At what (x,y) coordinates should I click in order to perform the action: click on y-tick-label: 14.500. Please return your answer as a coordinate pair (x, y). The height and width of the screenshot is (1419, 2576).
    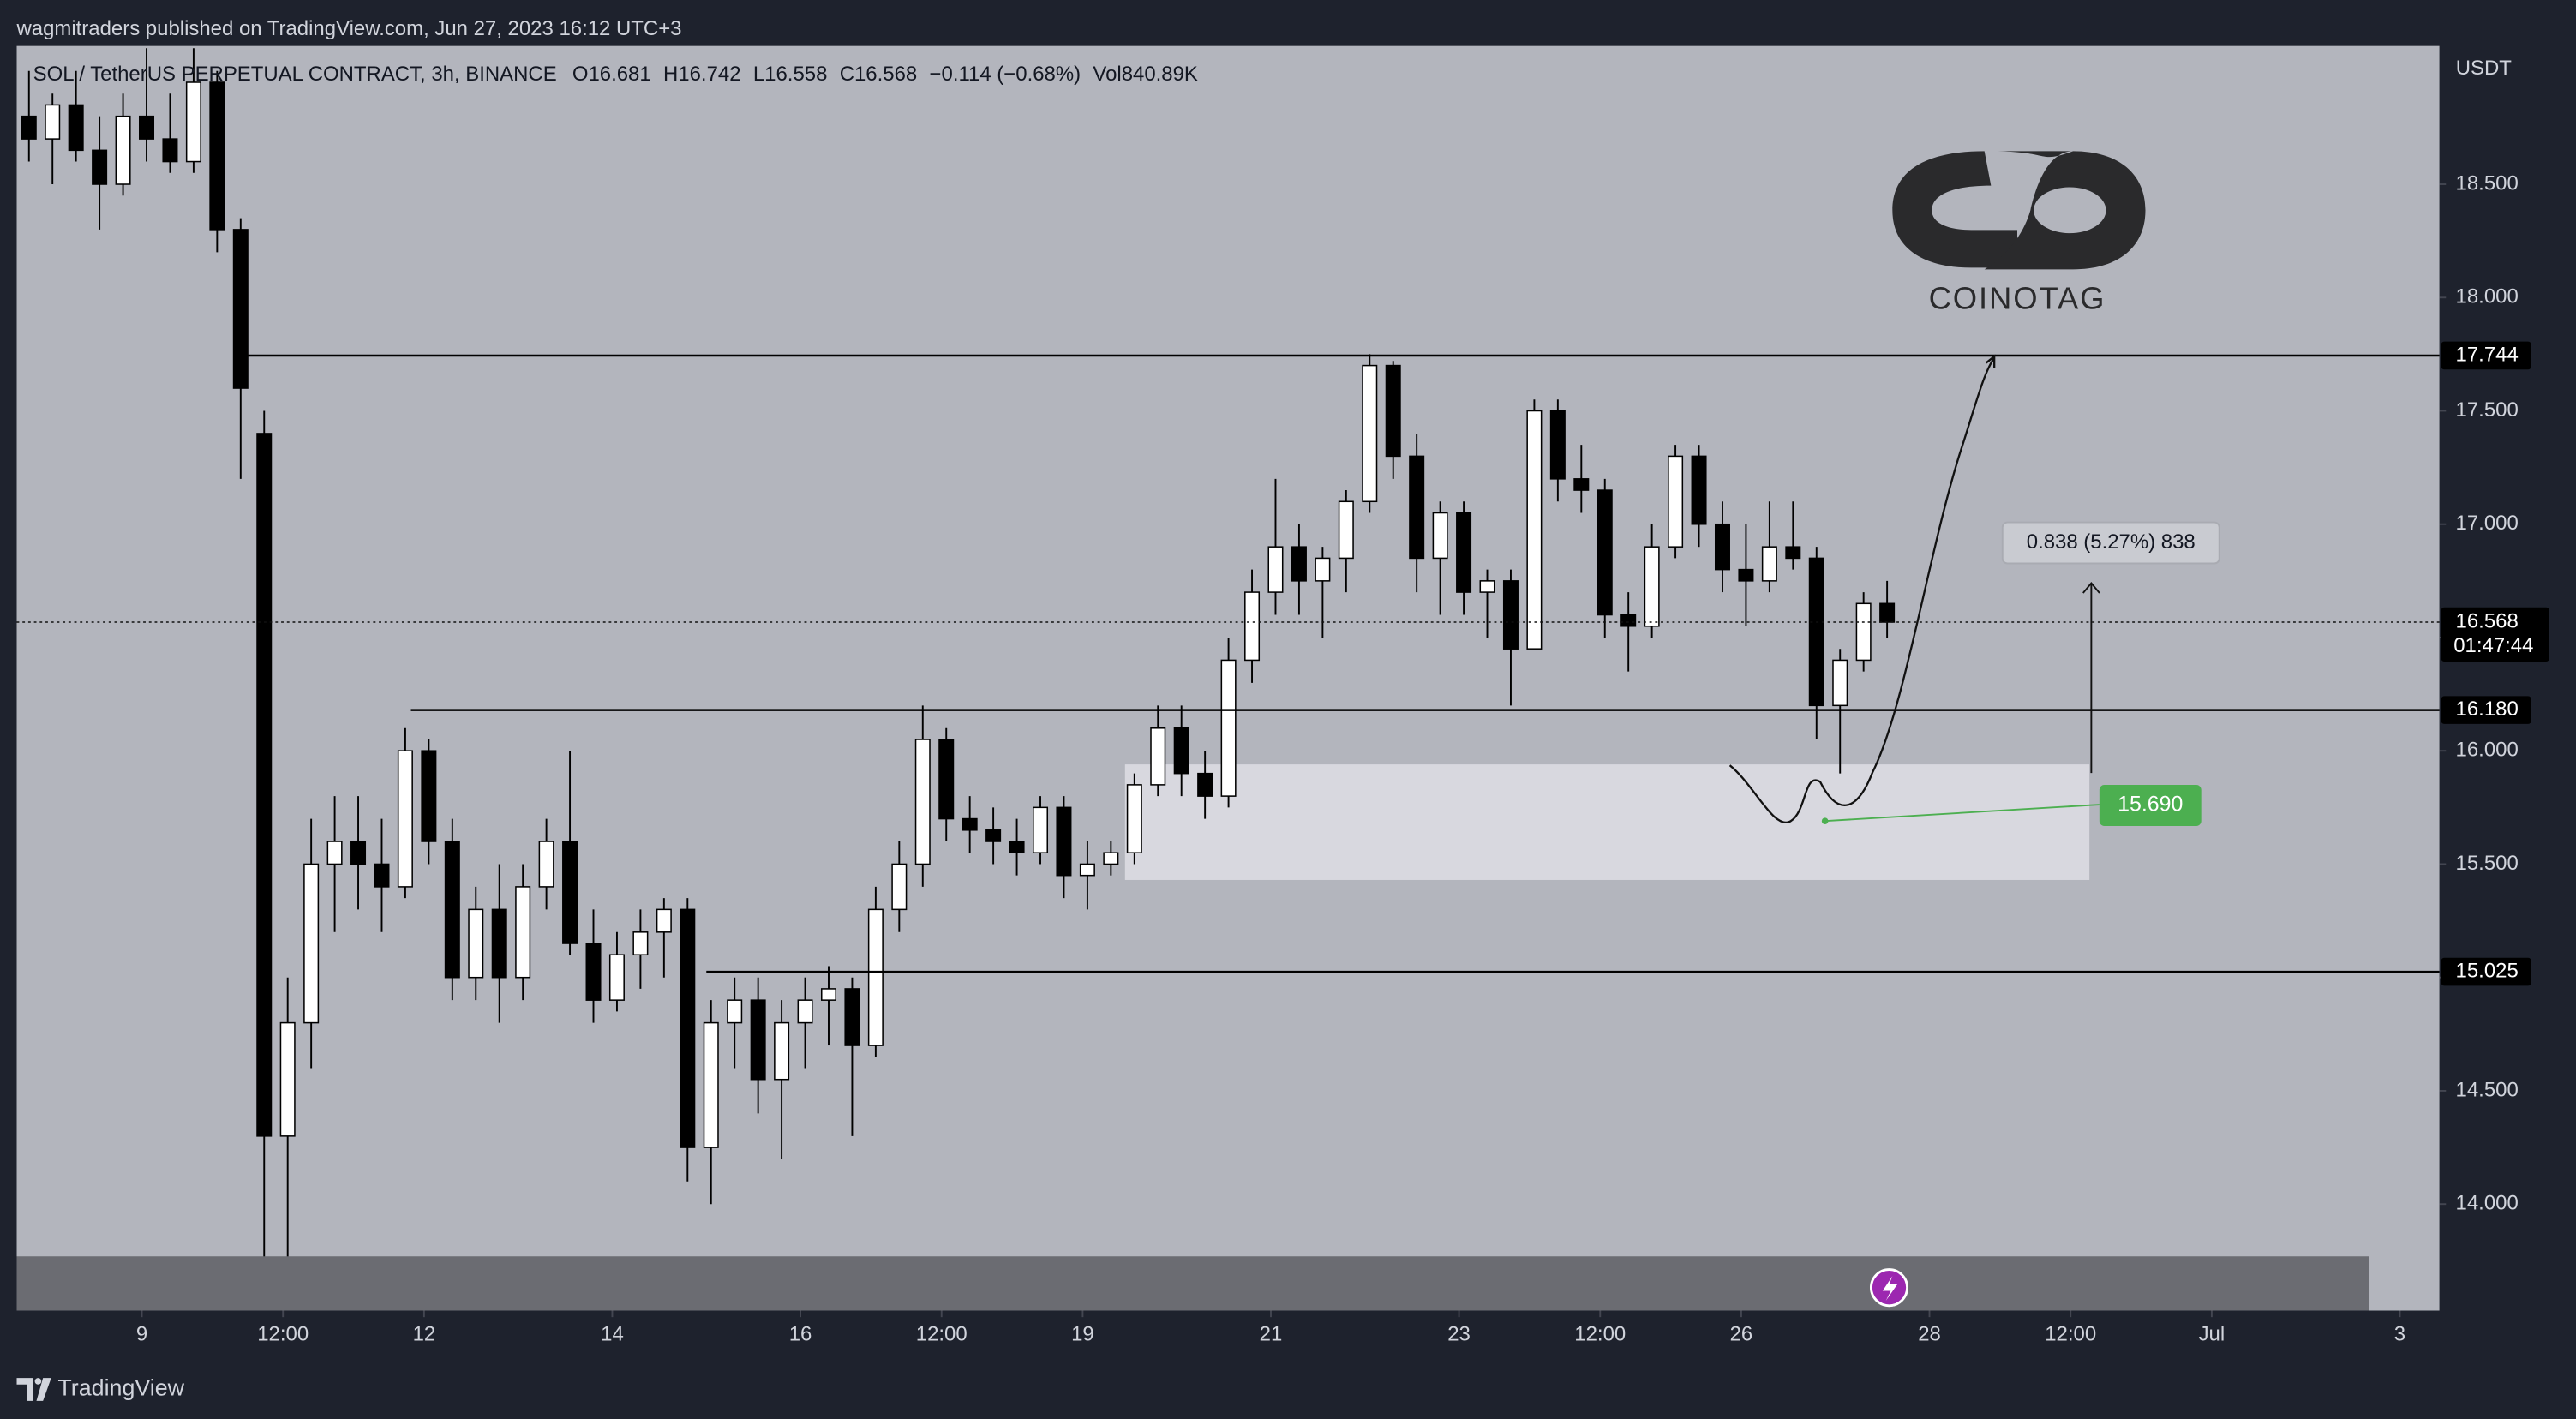
    Looking at the image, I should click on (2487, 1089).